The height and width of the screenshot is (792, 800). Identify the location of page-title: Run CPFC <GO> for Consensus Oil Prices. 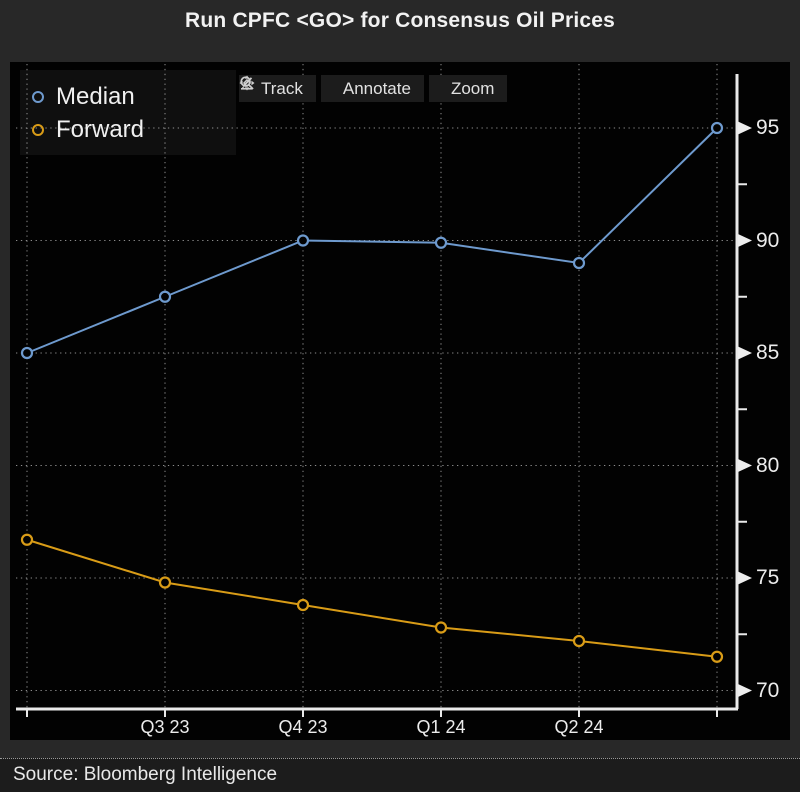
(400, 20).